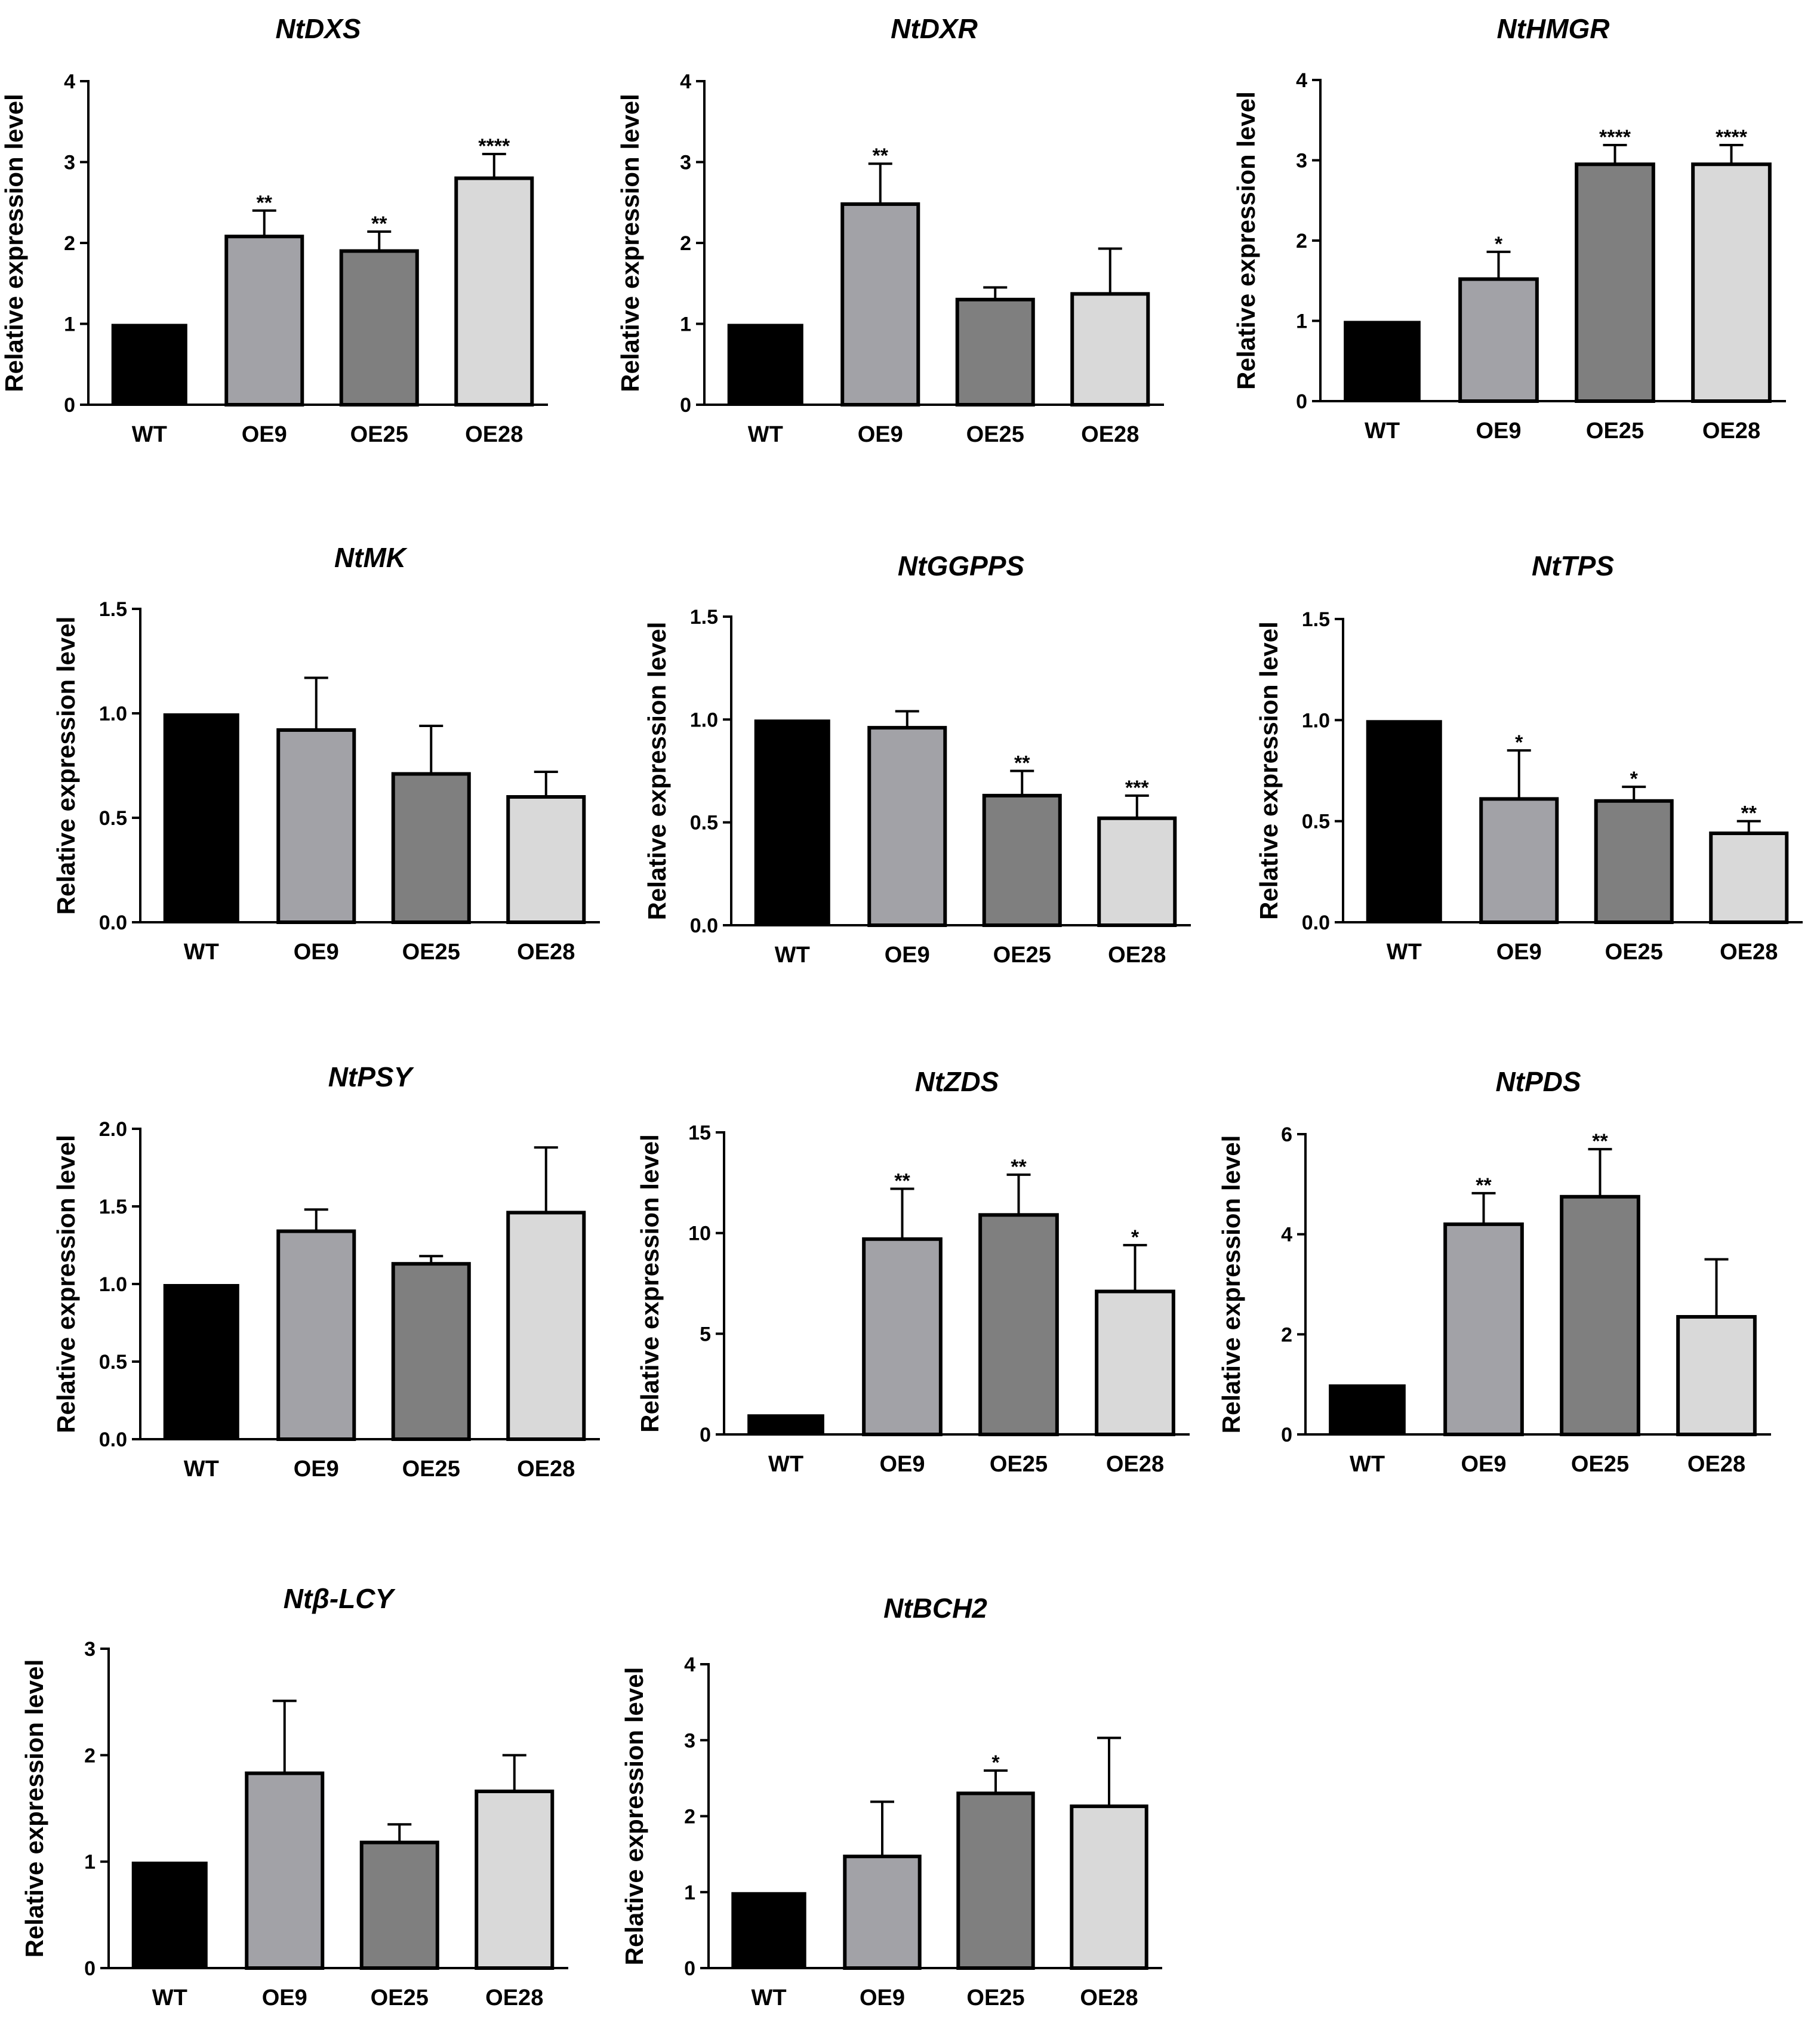  I want to click on panel-nt-lcy-title: Ntβ-LCY, so click(340, 1598).